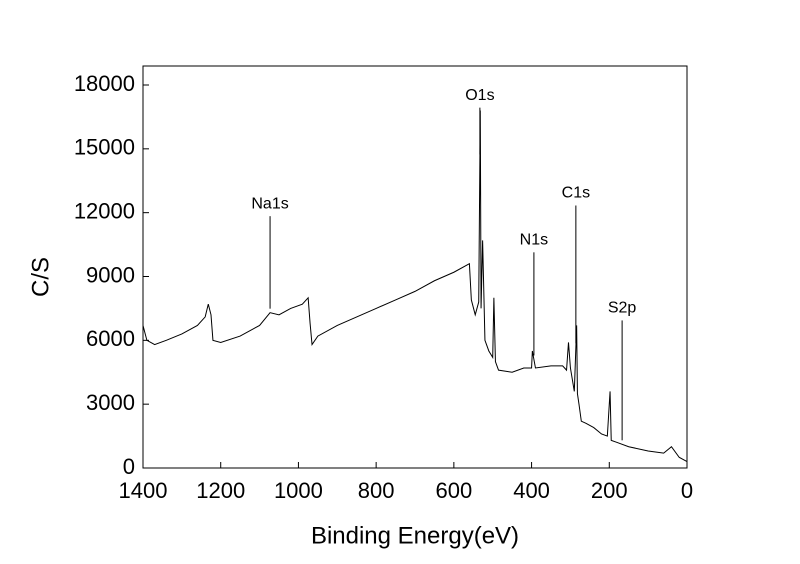 The height and width of the screenshot is (564, 800). Describe the element at coordinates (415, 535) in the screenshot. I see `x-axis-label: Binding Energy(eV)` at that location.